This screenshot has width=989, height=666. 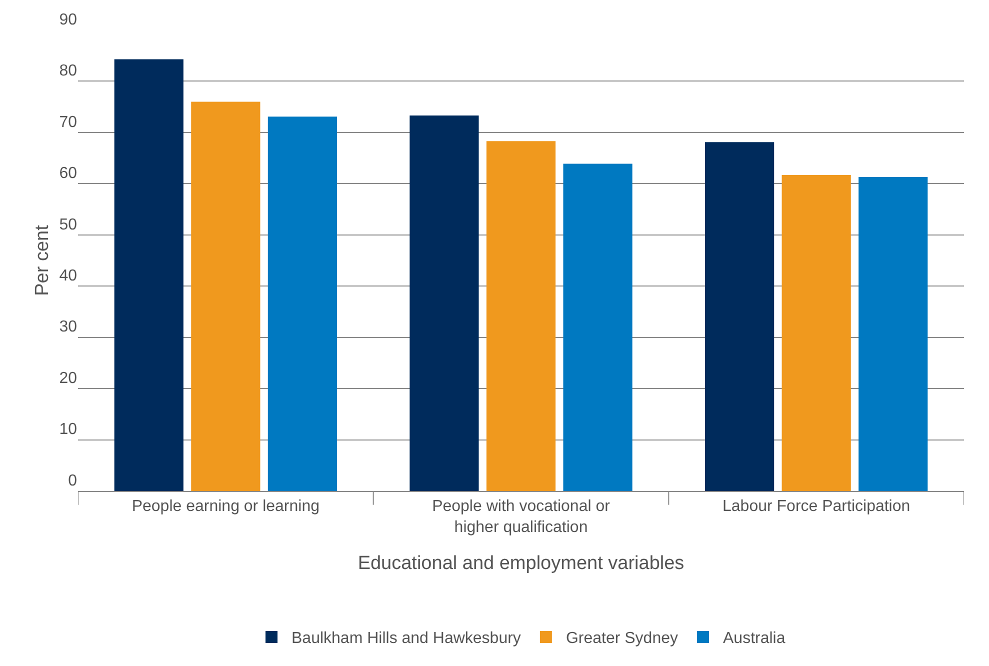 I want to click on x-tick-label: People earning or learning, so click(x=226, y=507).